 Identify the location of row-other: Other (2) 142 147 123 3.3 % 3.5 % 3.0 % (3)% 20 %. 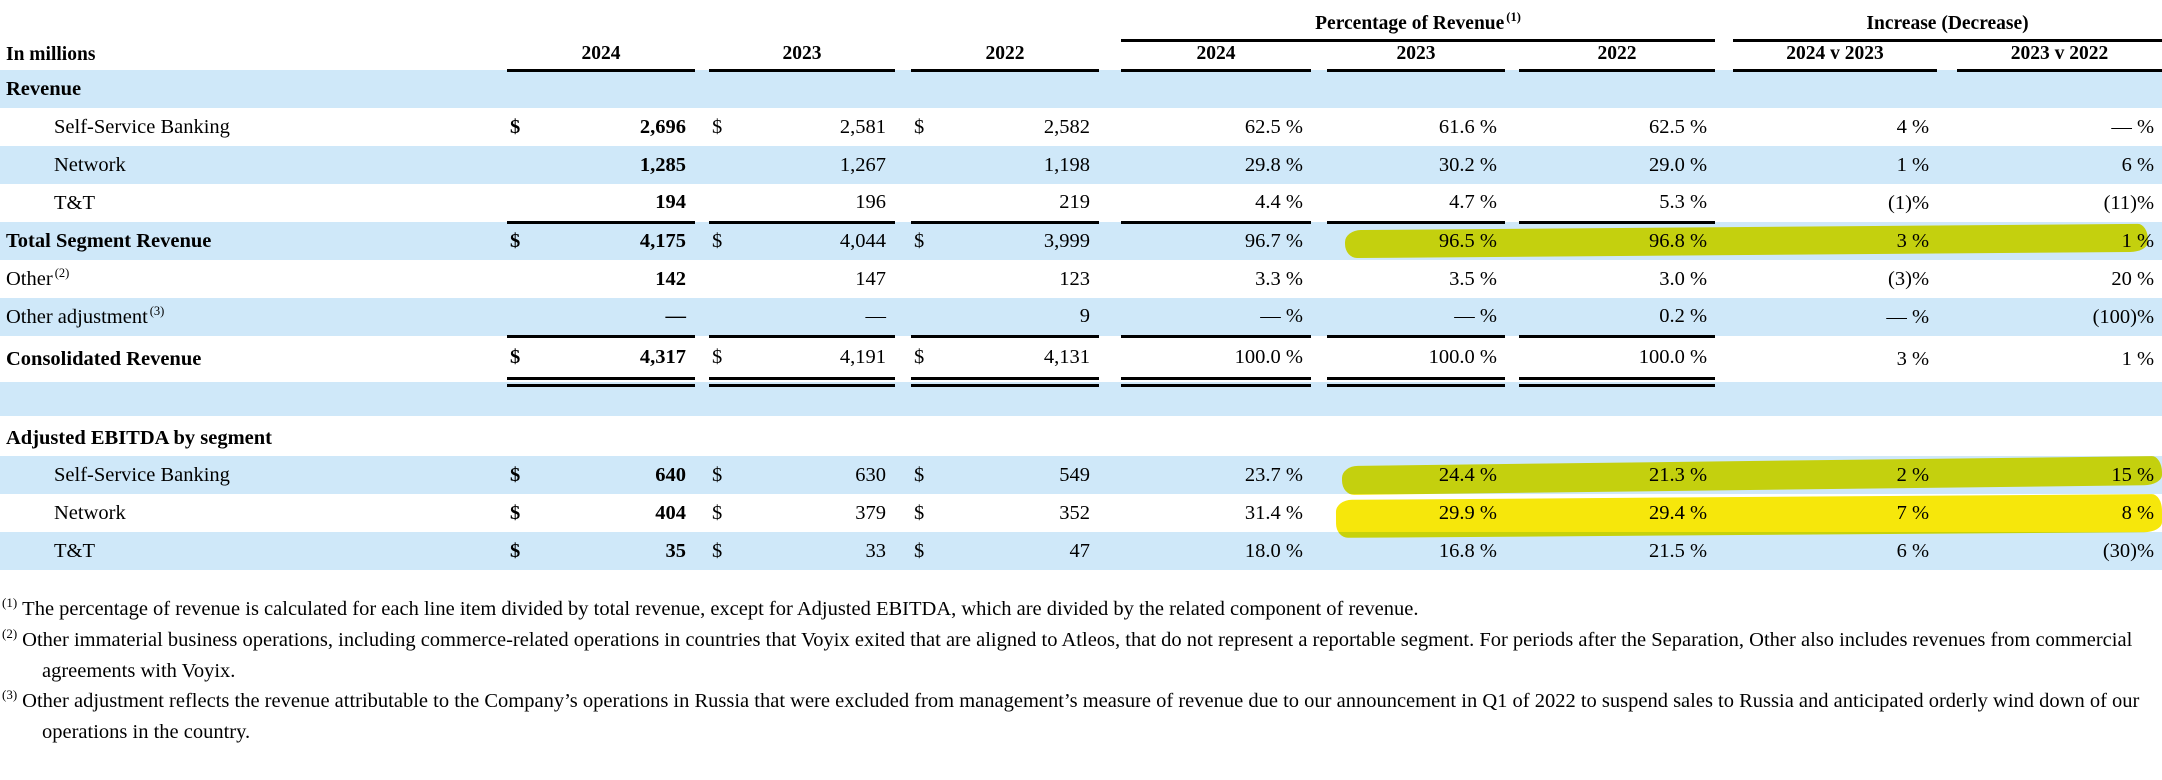
(1081, 279).